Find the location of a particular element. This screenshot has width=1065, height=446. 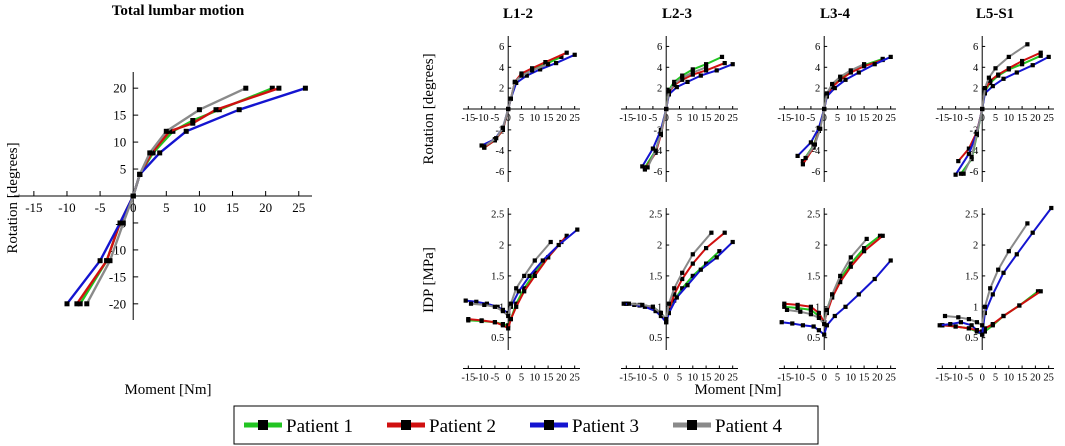

x-tick-label: 0 is located at coordinates (508, 118).